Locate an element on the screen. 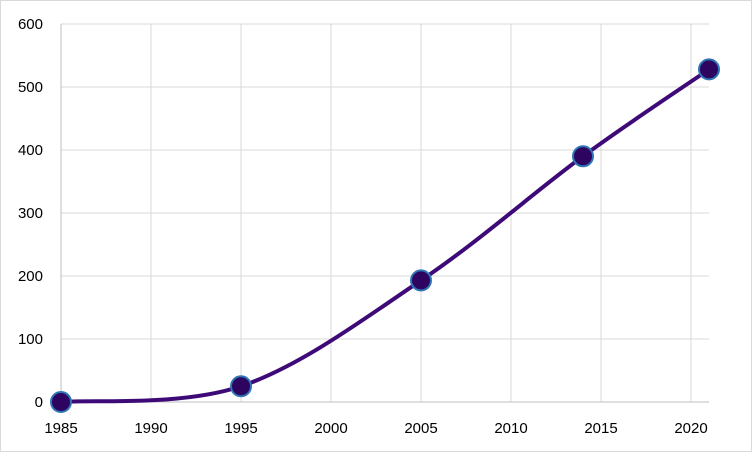  x-tick-label: 2005 is located at coordinates (420, 428).